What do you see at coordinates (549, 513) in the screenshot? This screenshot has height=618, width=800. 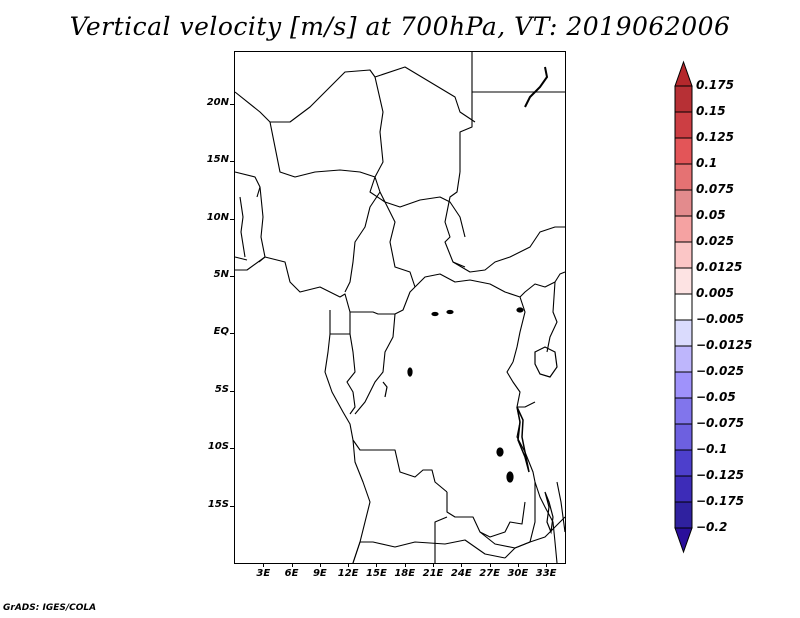 I see `lake-malawi` at bounding box center [549, 513].